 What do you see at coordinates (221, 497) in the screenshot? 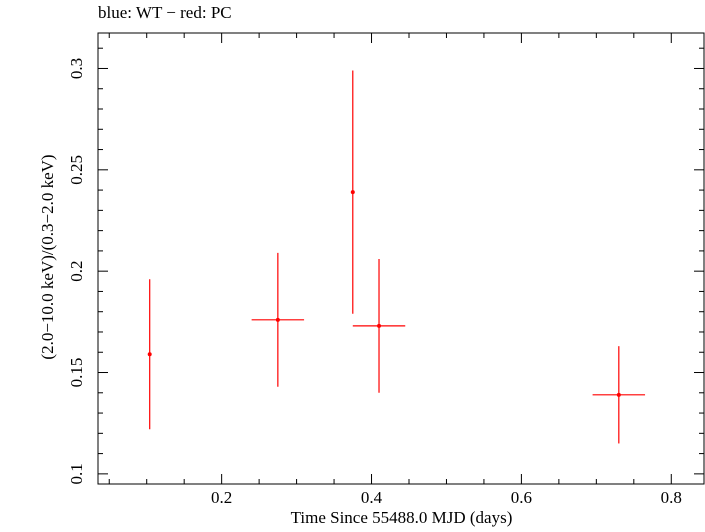
I see `x-tick-label: 0.2` at bounding box center [221, 497].